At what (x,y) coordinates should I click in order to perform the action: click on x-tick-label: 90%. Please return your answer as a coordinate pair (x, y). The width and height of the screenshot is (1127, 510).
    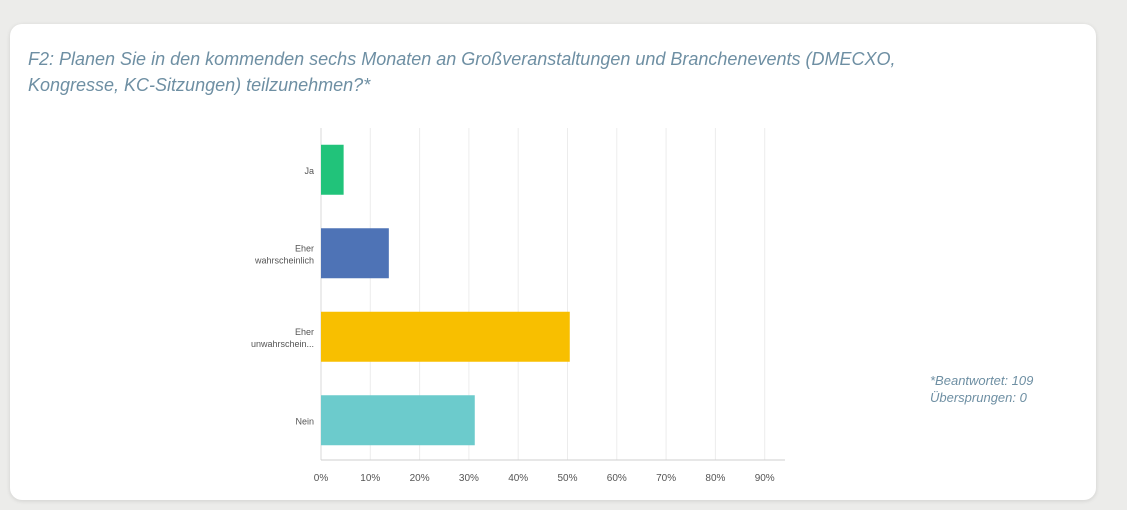
    Looking at the image, I should click on (765, 478).